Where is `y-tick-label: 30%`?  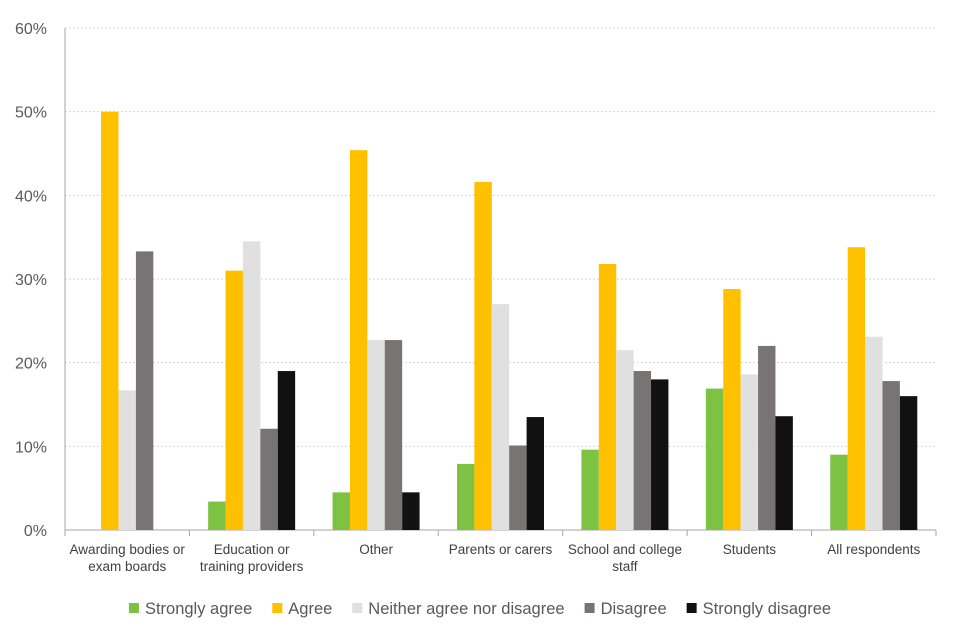
y-tick-label: 30% is located at coordinates (31, 280).